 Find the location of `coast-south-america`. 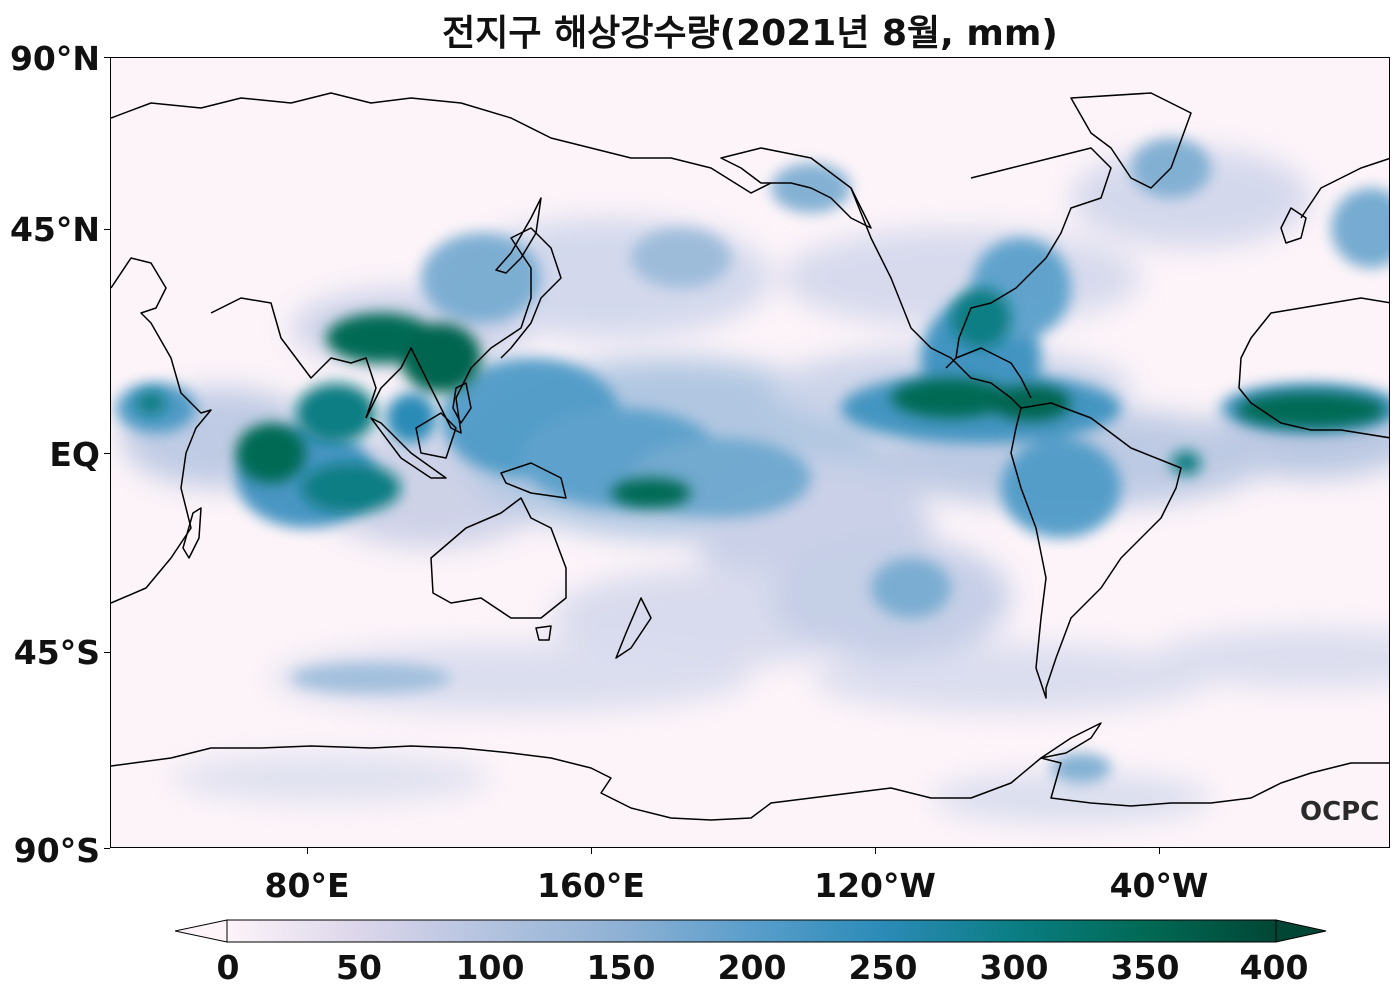

coast-south-america is located at coordinates (1096, 550).